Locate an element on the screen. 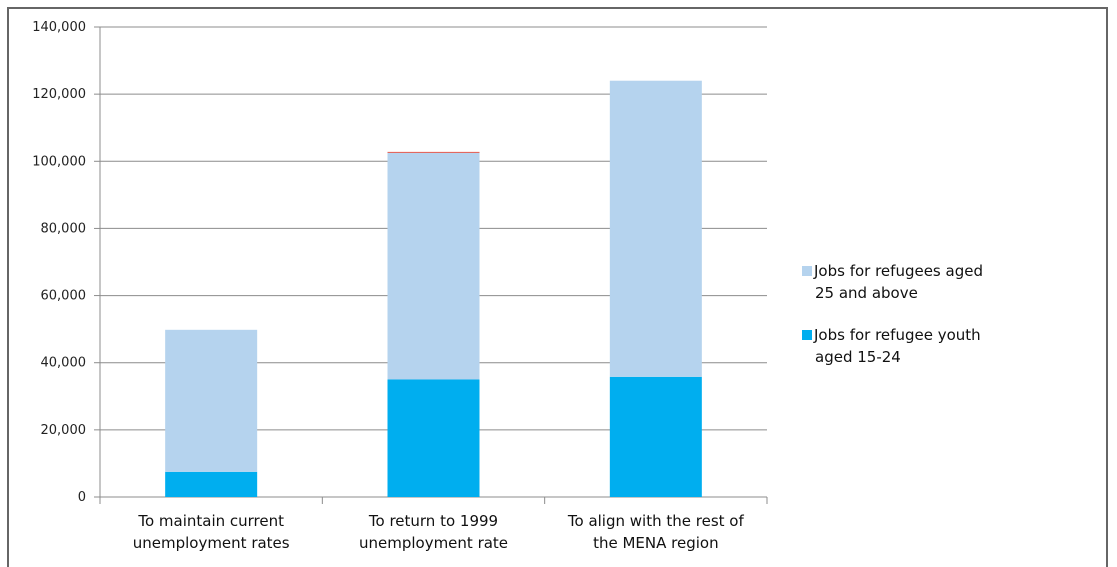 The width and height of the screenshot is (1117, 567). x-category-label-line: unemployment rate is located at coordinates (433, 543).